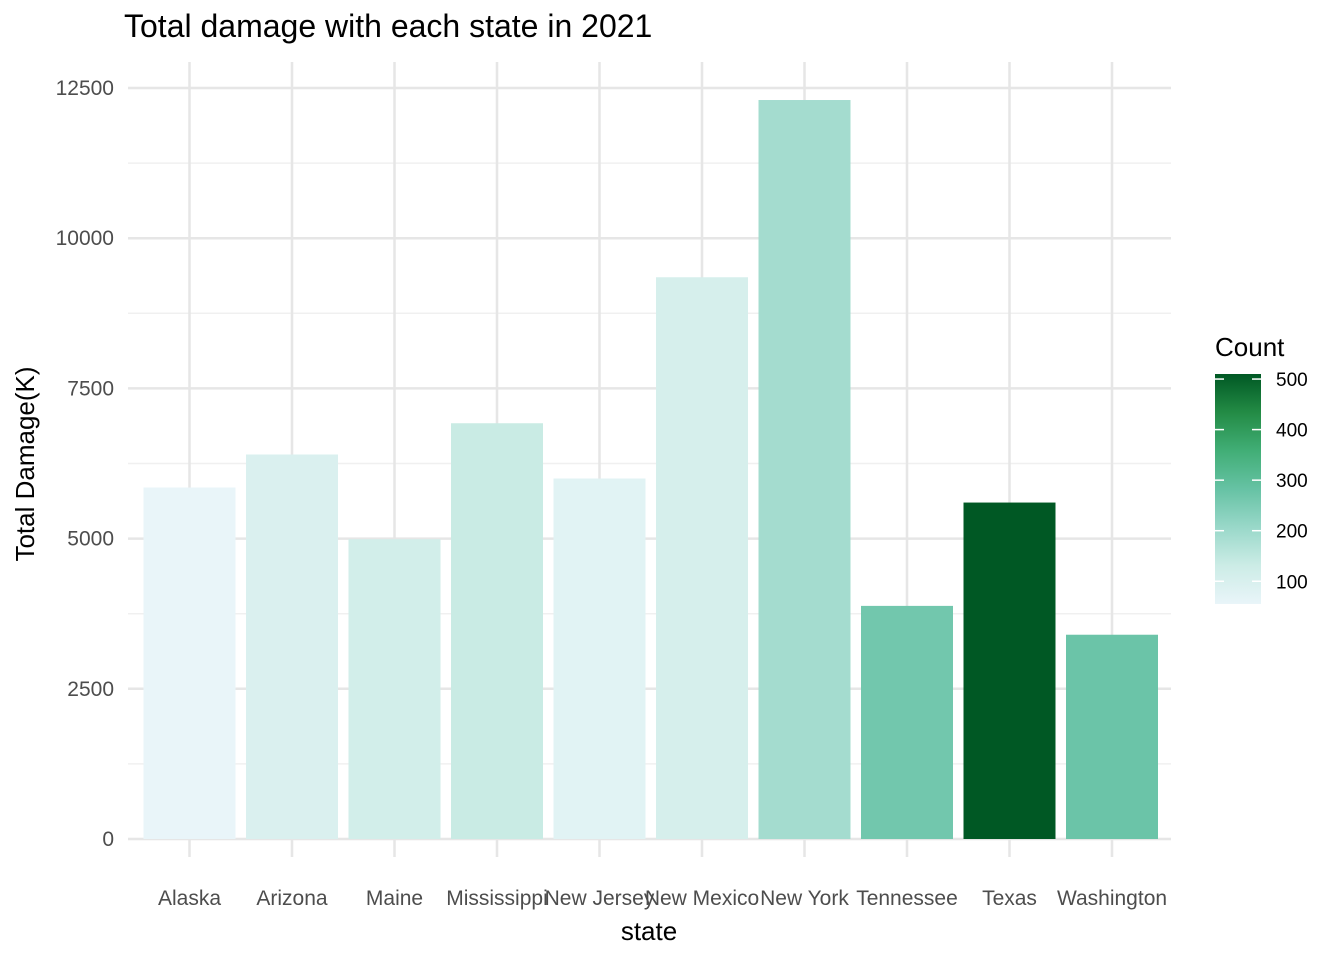 The image size is (1344, 960). I want to click on legend-ticks: 100 200 300 400 500, so click(1261, 481).